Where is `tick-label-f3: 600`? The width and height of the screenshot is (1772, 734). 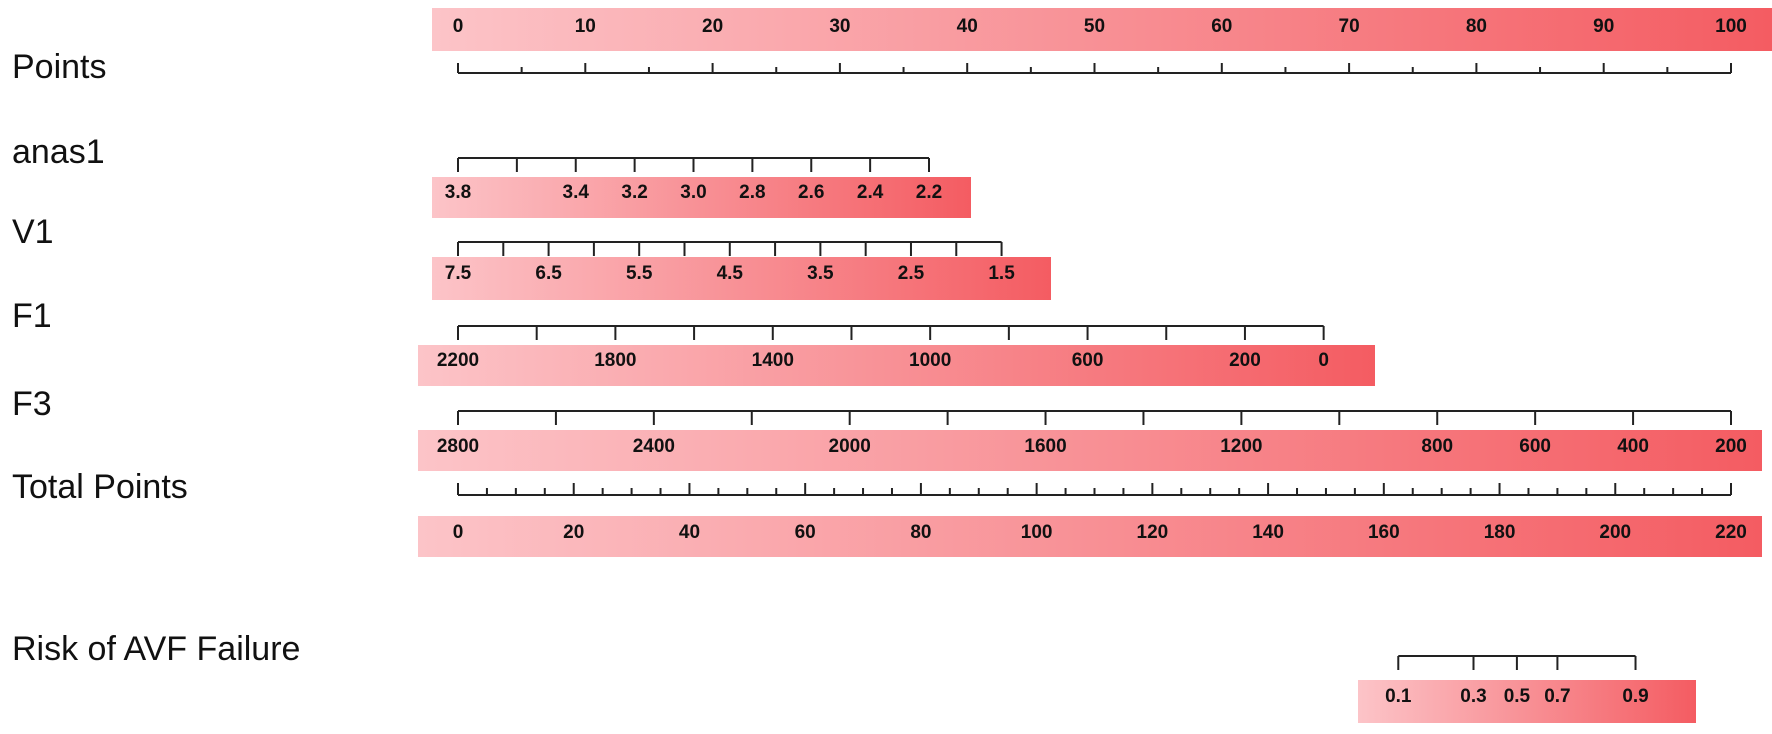
tick-label-f3: 600 is located at coordinates (1535, 446).